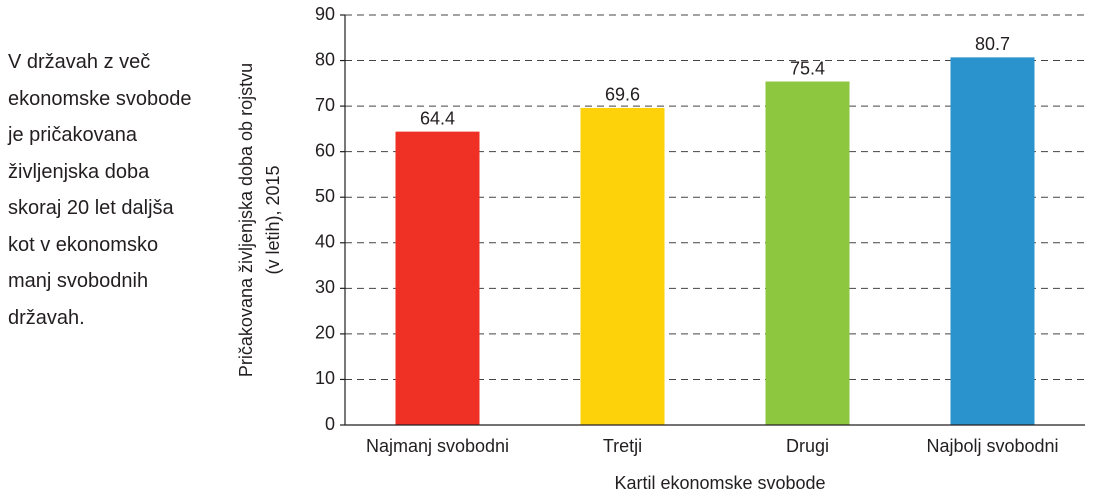 The width and height of the screenshot is (1097, 498). Describe the element at coordinates (330, 424) in the screenshot. I see `y-tick-label: 0` at that location.